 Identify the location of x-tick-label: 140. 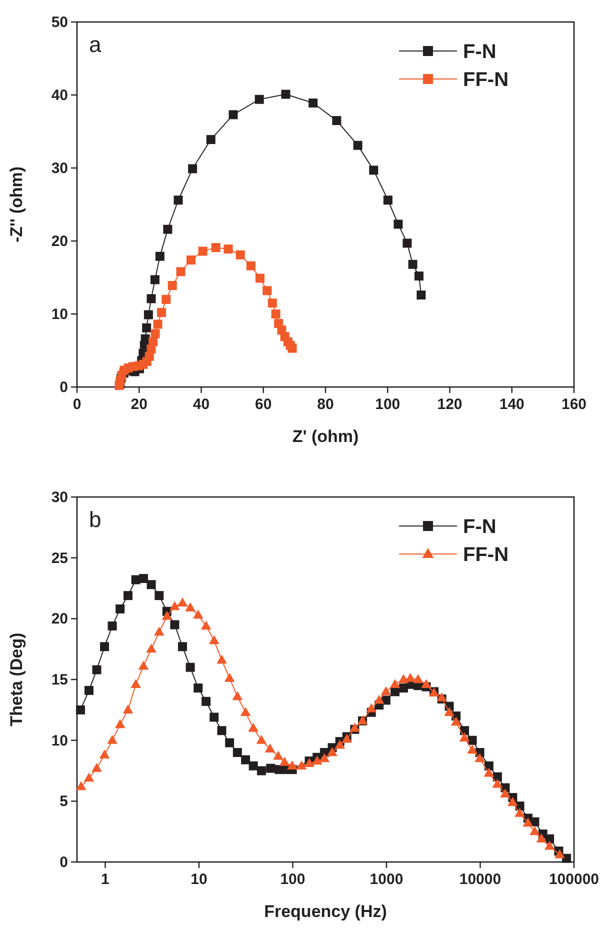
(511, 404).